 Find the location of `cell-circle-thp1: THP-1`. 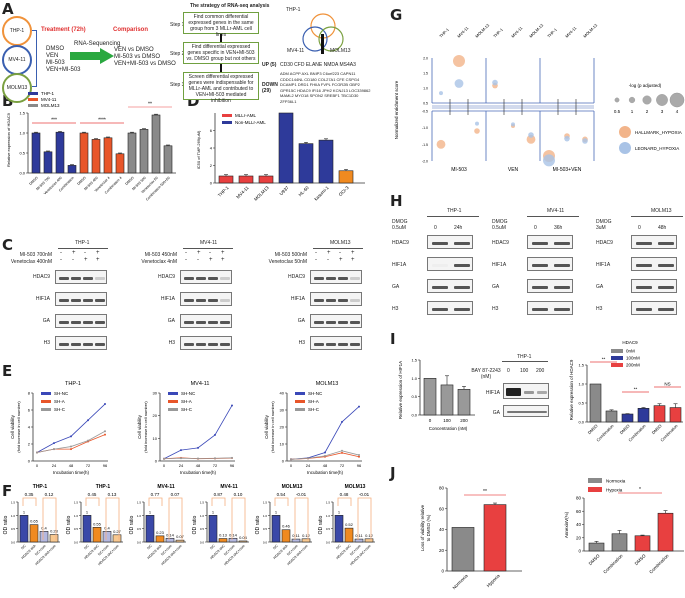

cell-circle-thp1: THP-1 is located at coordinates (17, 31).